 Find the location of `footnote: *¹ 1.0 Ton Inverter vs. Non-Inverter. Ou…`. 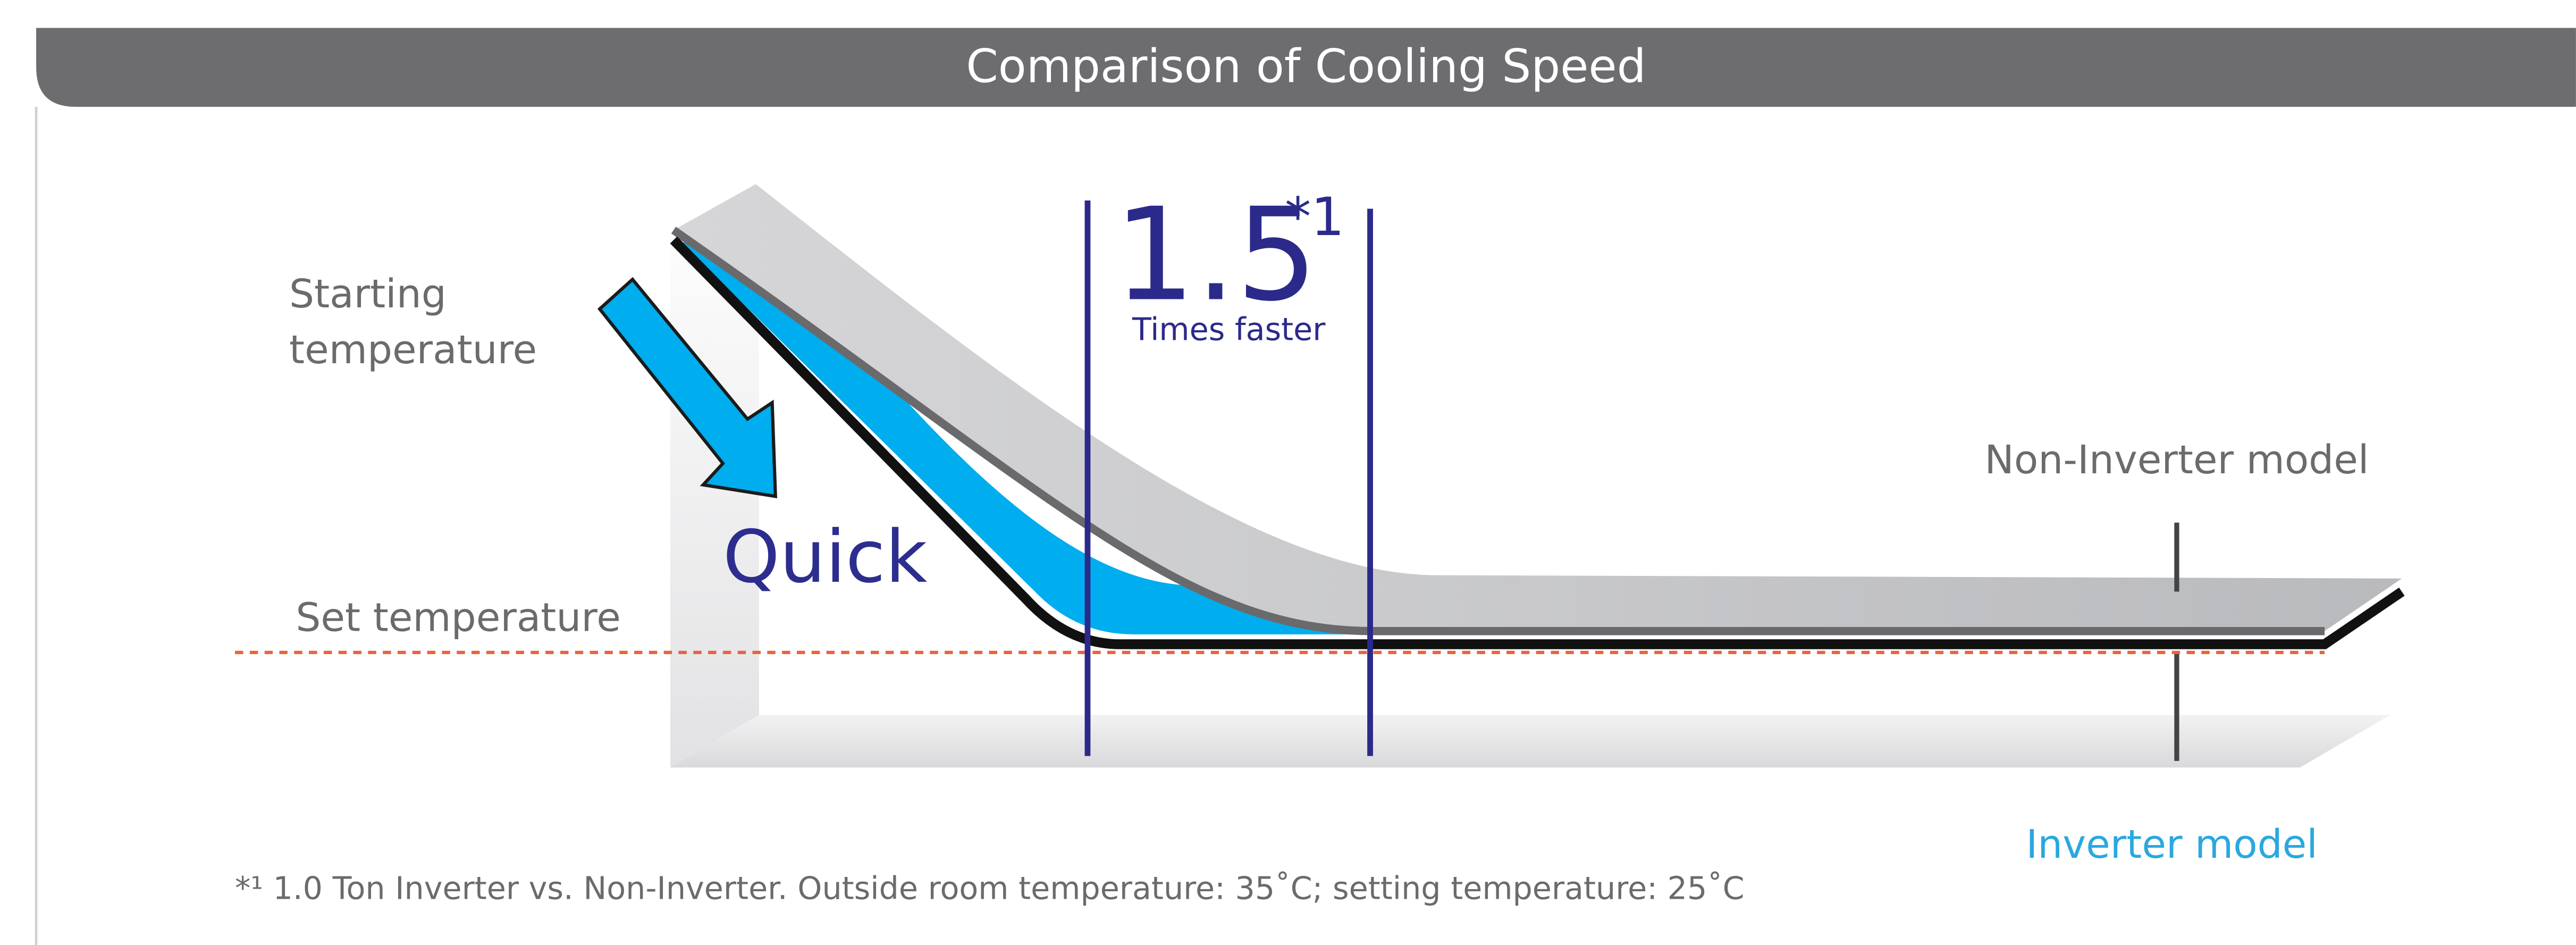

footnote: *¹ 1.0 Ton Inverter vs. Non-Inverter. Ou… is located at coordinates (990, 888).